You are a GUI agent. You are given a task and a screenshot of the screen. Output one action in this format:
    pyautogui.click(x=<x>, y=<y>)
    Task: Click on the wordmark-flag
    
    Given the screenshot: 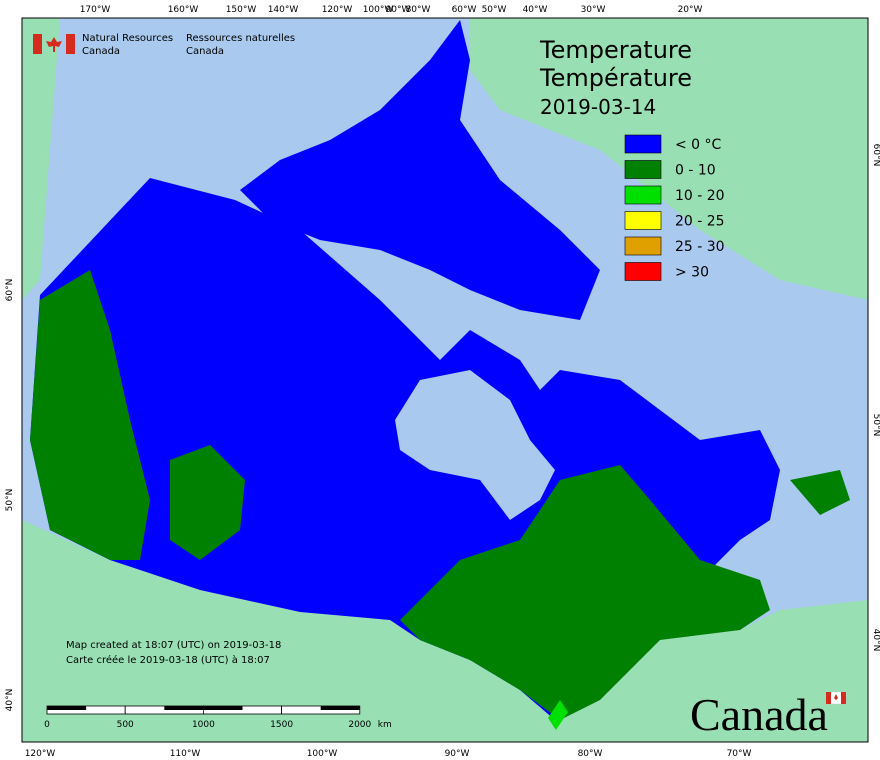 What is the action you would take?
    pyautogui.click(x=836, y=698)
    